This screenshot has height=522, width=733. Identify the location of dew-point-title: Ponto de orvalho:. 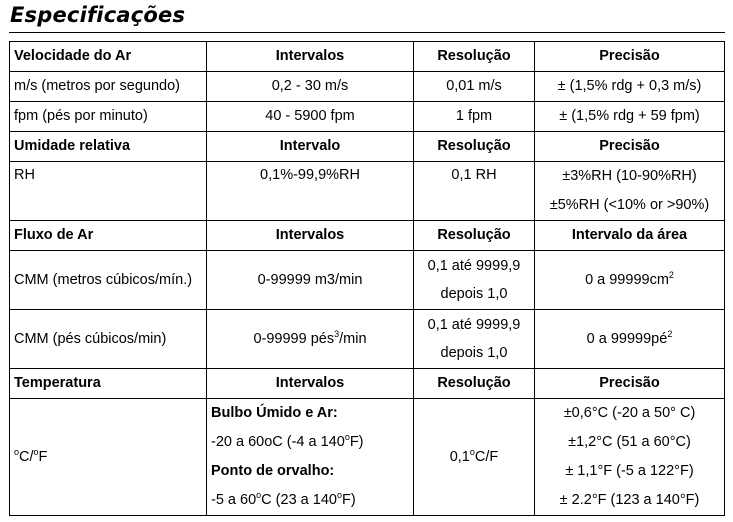
(273, 471).